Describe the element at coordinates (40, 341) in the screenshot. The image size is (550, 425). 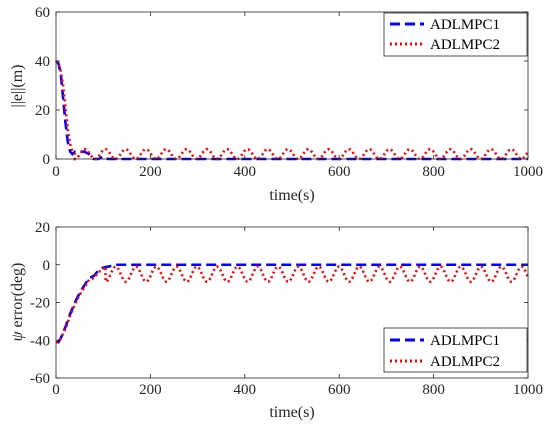
I see `y-tick-label: -40` at that location.